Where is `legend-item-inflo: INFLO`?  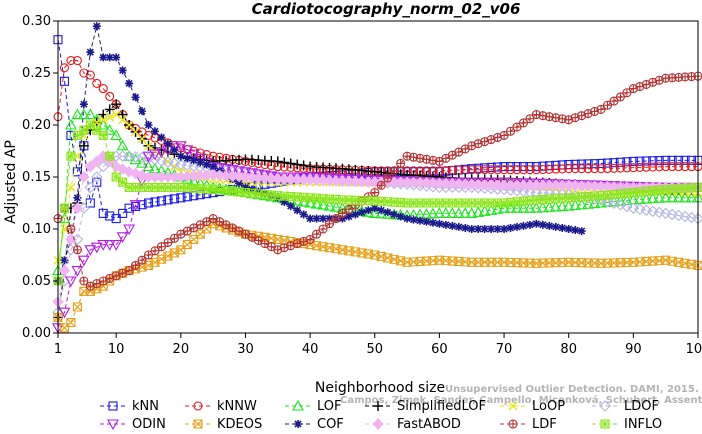
legend-item-inflo: INFLO is located at coordinates (627, 424).